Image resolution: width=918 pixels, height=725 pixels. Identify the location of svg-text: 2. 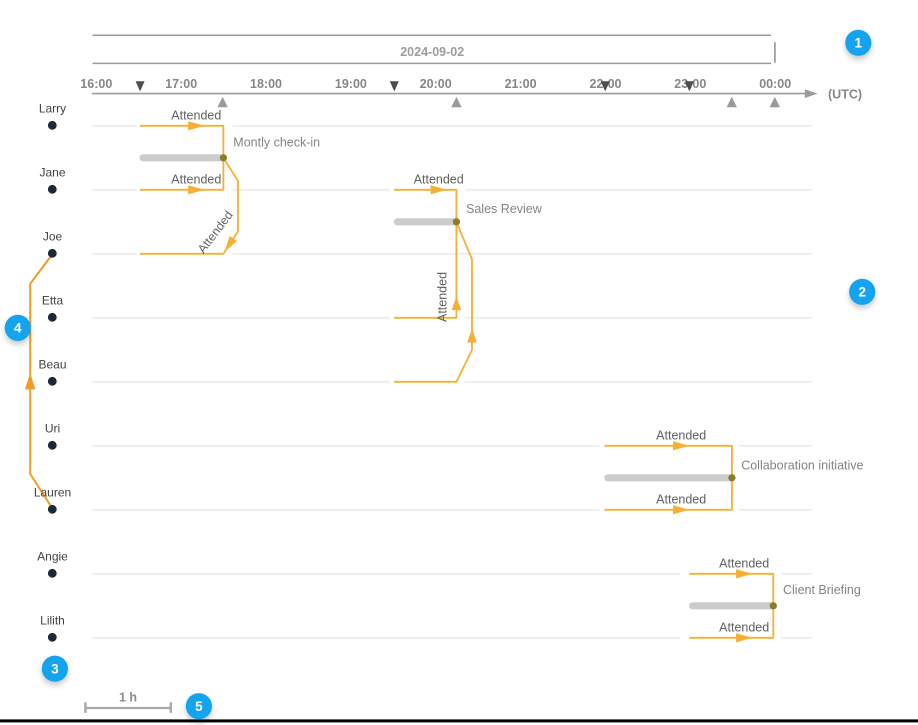
(862, 292).